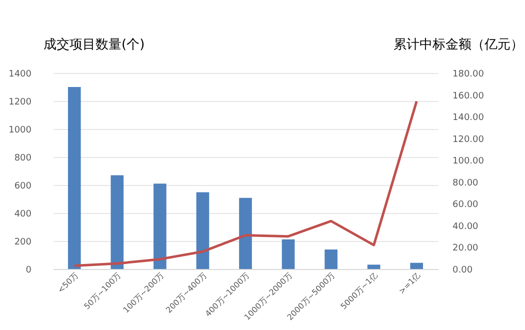 The height and width of the screenshot is (330, 525). What do you see at coordinates (468, 75) in the screenshot?
I see `y2-tick-label: 180.00` at bounding box center [468, 75].